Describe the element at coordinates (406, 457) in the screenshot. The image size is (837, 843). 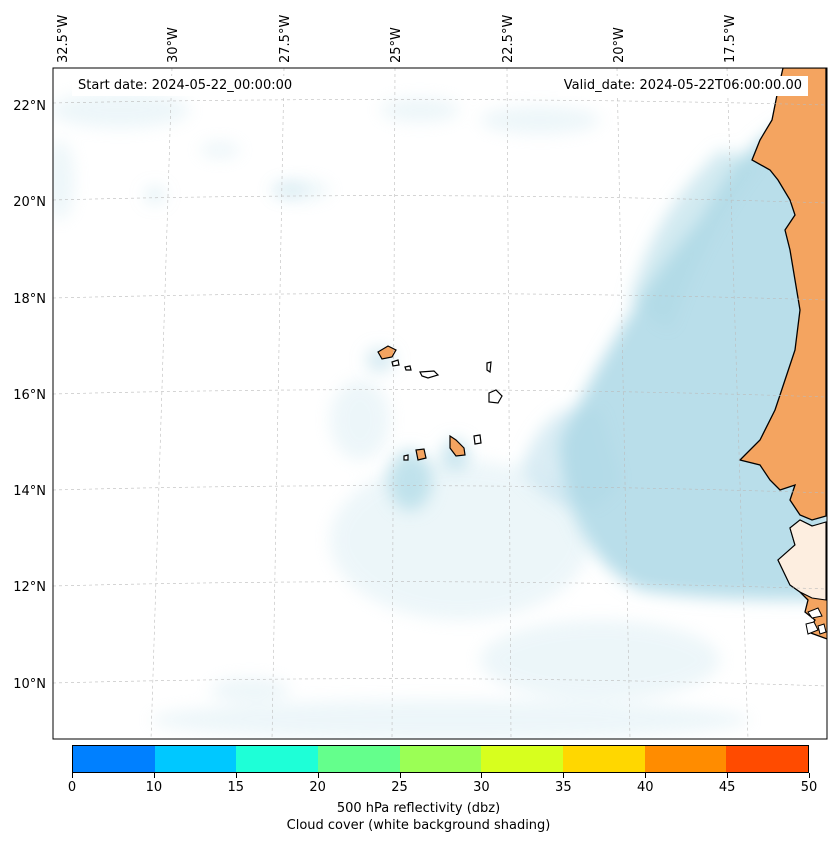
I see `island-brava` at that location.